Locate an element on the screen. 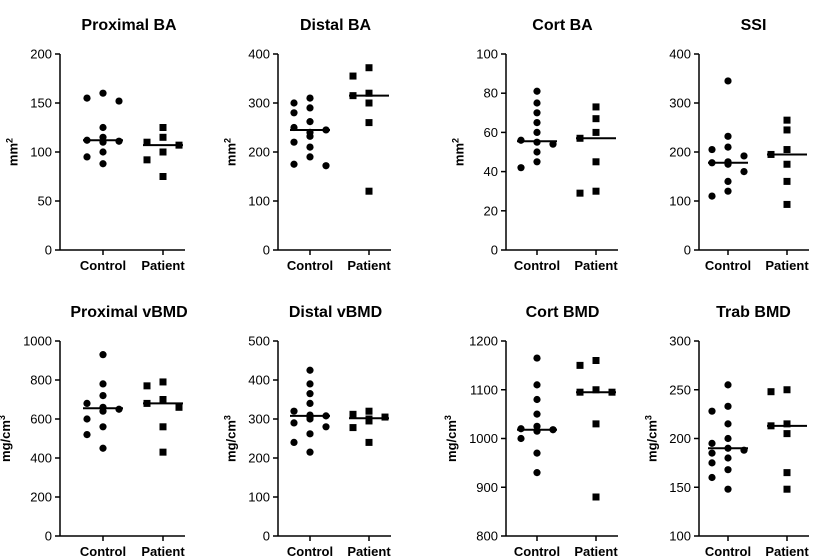 The width and height of the screenshot is (829, 560). chart-title: Cort BMD is located at coordinates (563, 312).